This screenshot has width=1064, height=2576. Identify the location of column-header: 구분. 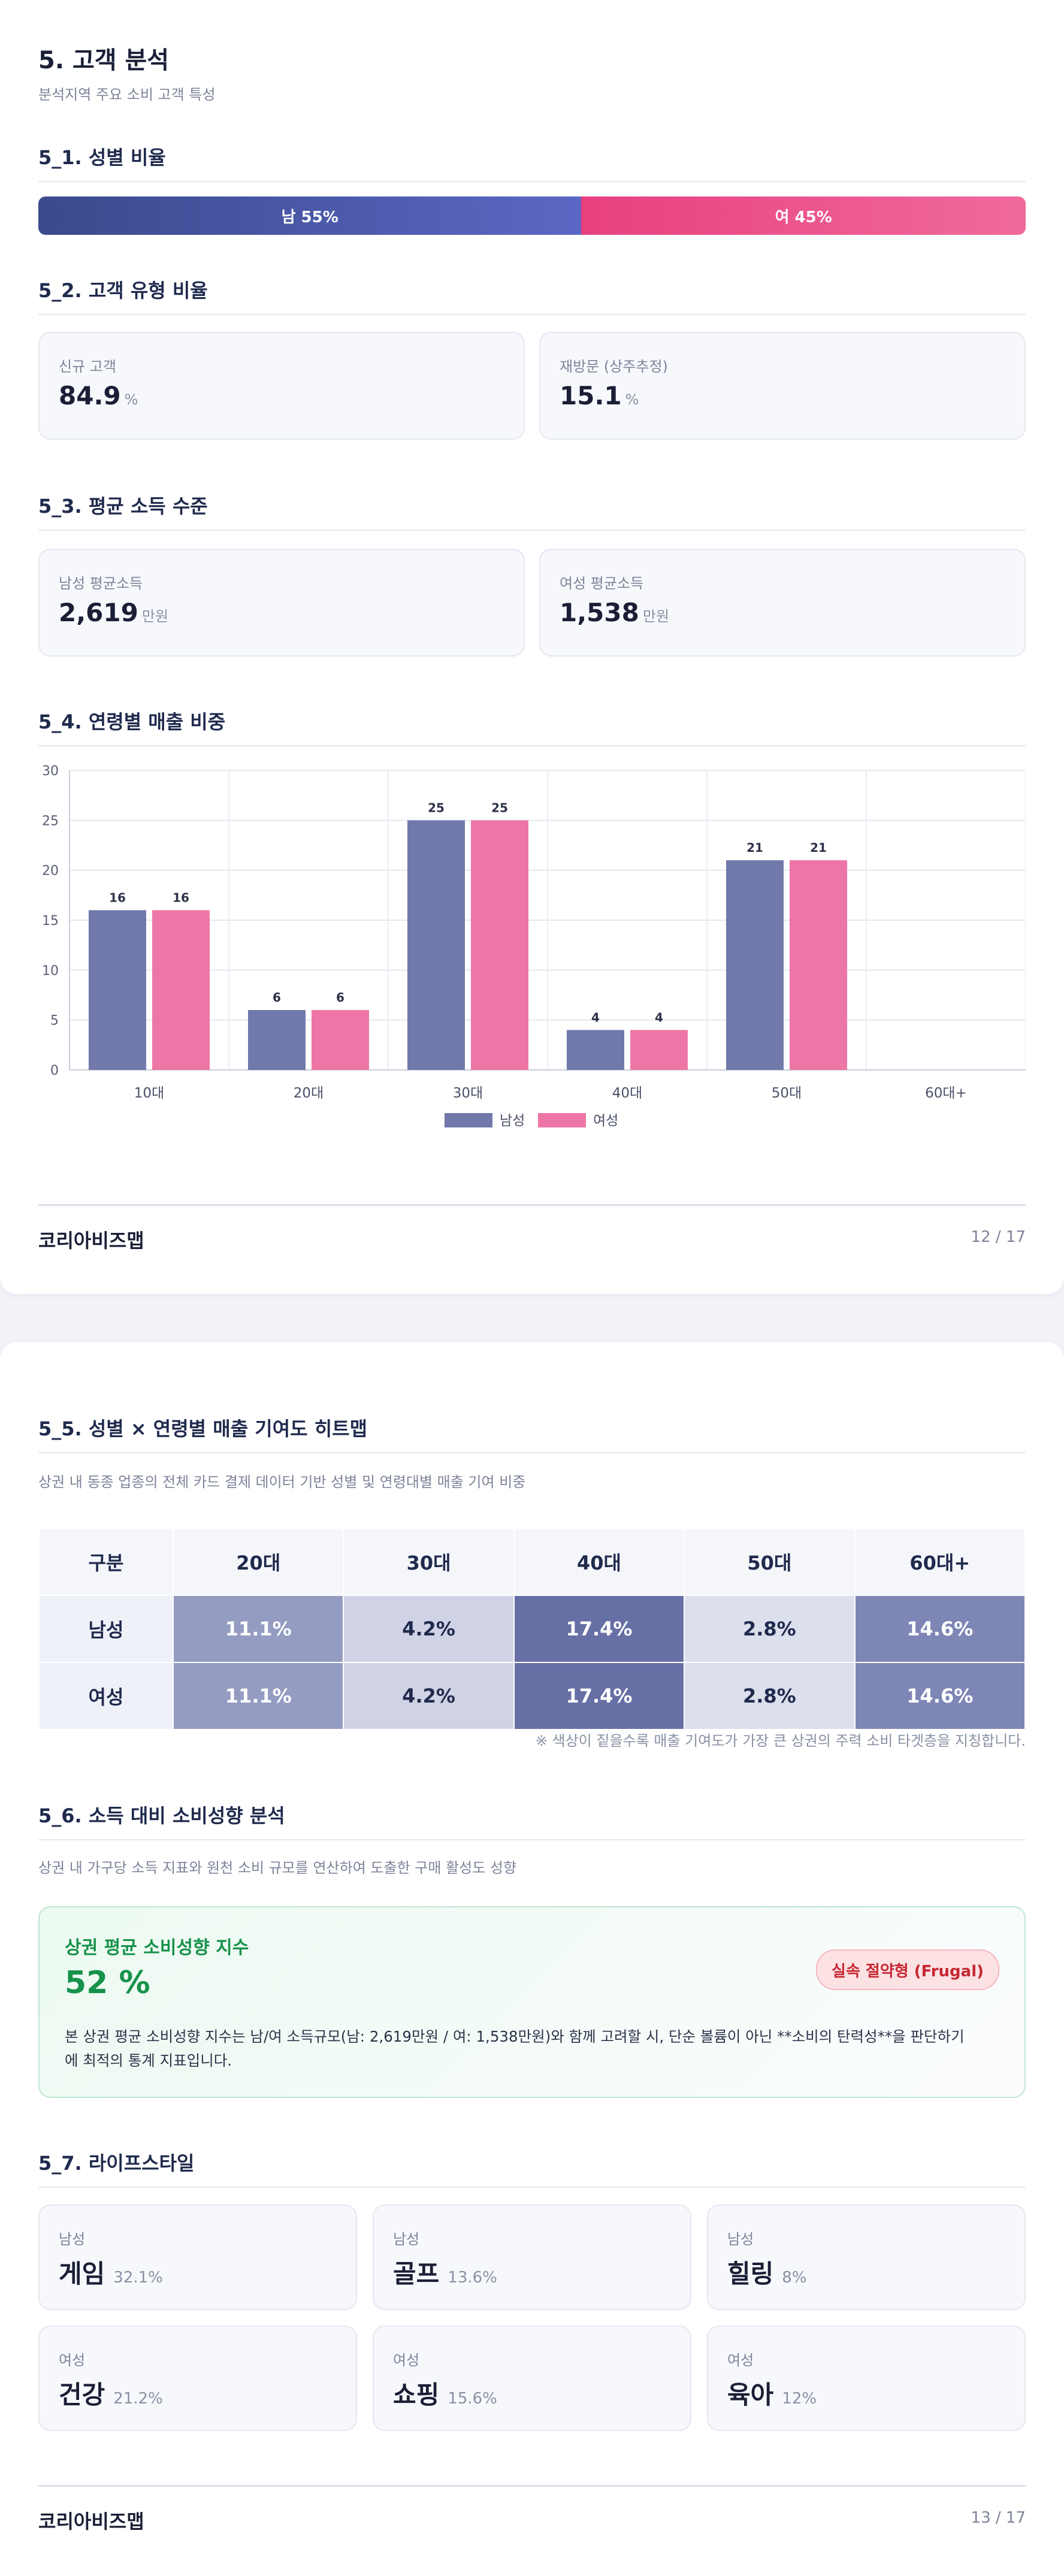
(106, 1562).